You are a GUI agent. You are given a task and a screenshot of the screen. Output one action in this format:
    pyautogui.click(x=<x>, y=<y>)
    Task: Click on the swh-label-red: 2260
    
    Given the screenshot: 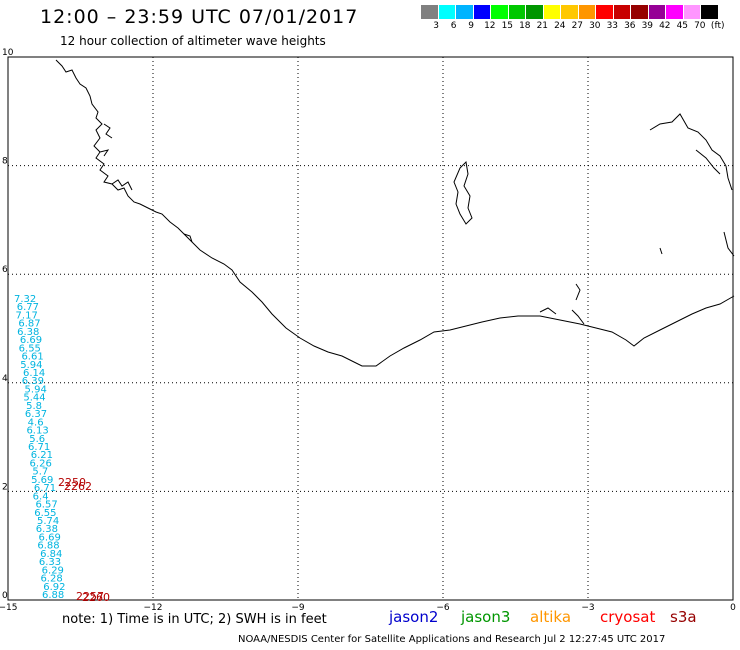 What is the action you would take?
    pyautogui.click(x=96, y=597)
    